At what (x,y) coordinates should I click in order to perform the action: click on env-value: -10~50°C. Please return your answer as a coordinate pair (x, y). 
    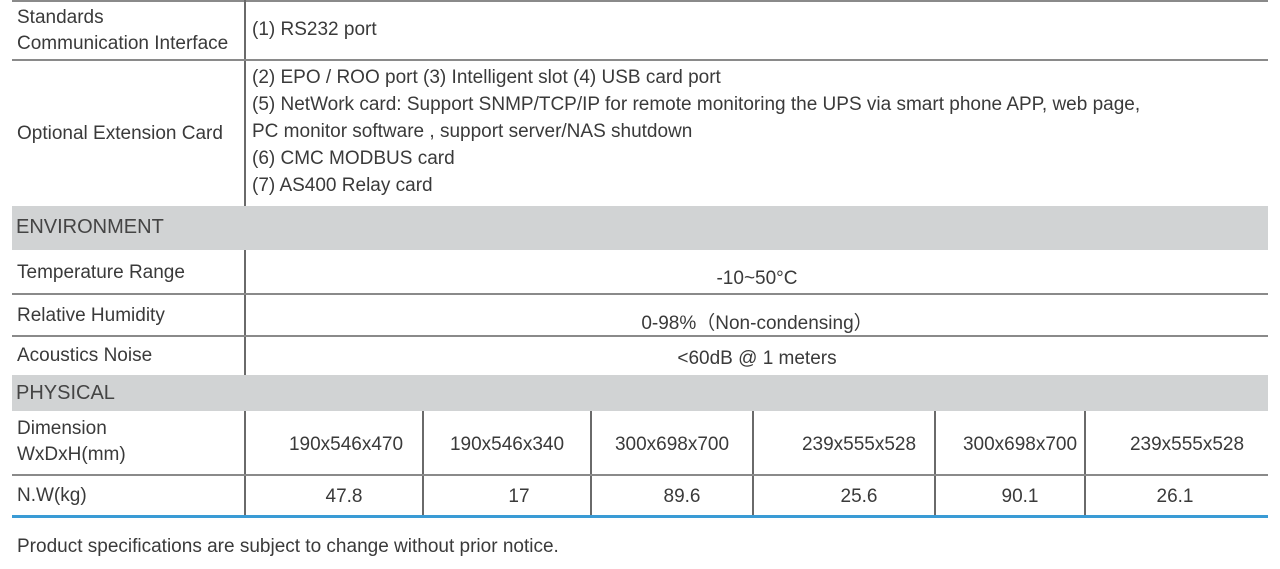
    Looking at the image, I should click on (757, 278).